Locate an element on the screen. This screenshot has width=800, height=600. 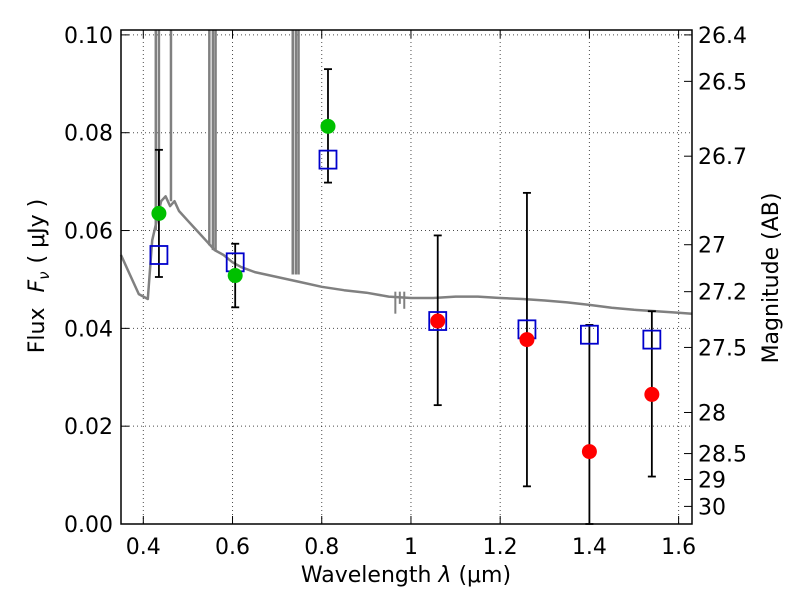
y-axis-label-text: Flux is located at coordinates (37, 330).